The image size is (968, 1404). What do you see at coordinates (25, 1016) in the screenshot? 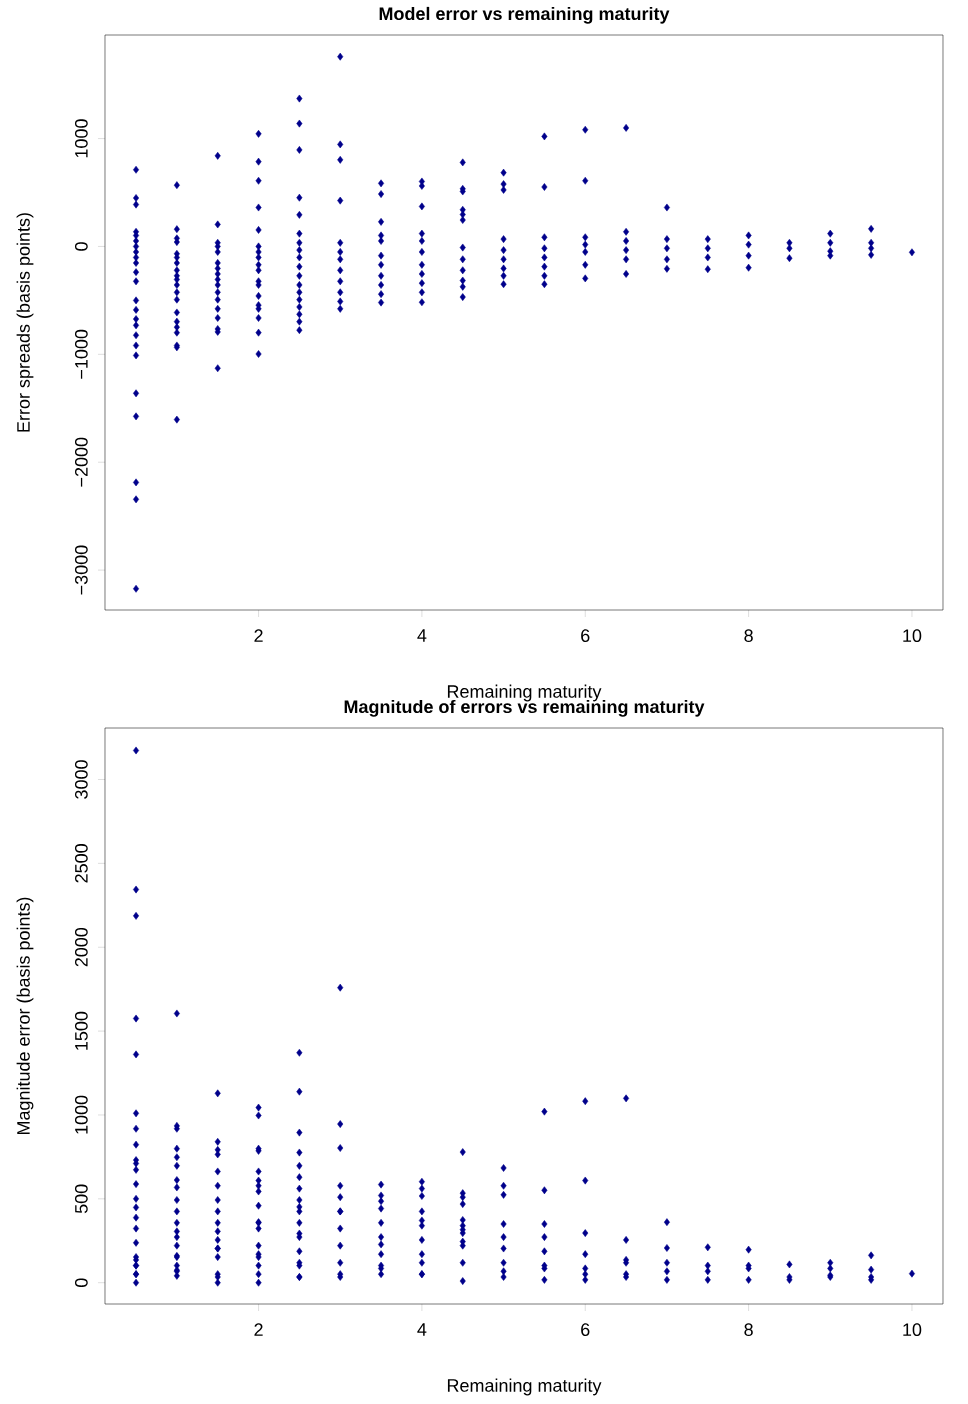
I see `y-axis-title: Magnitude error (basis points)` at bounding box center [25, 1016].